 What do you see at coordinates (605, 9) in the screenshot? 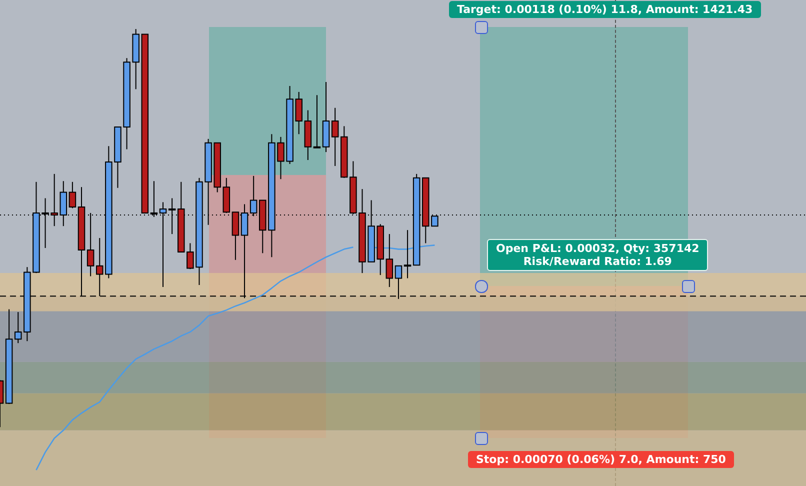
I see `text: Target: 0.00118 (0.10%) 11.8, Amount: 1421.43` at bounding box center [605, 9].